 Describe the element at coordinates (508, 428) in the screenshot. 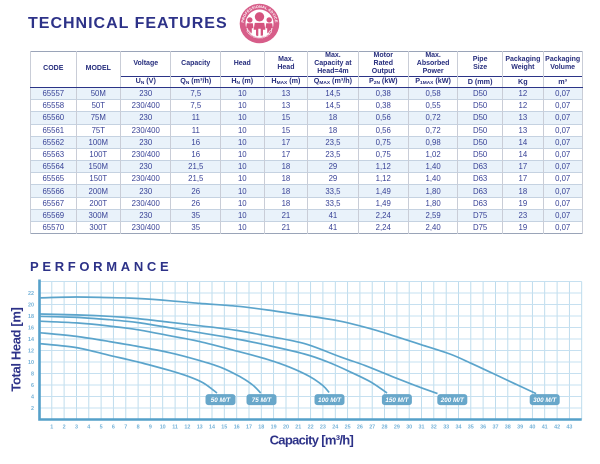

I see `svg-text: 38` at that location.